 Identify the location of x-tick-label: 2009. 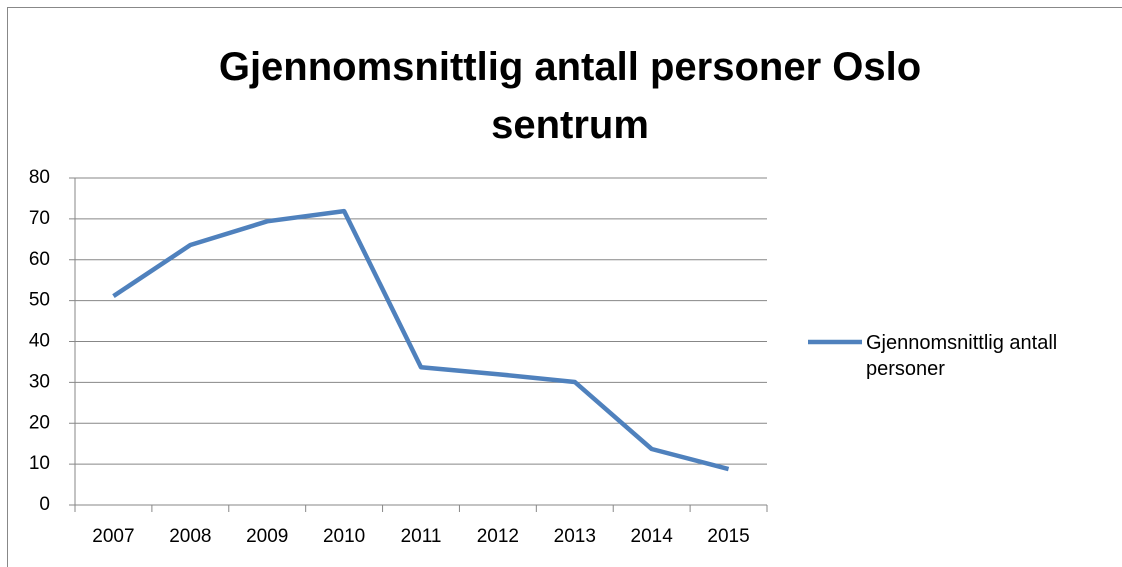
(267, 536).